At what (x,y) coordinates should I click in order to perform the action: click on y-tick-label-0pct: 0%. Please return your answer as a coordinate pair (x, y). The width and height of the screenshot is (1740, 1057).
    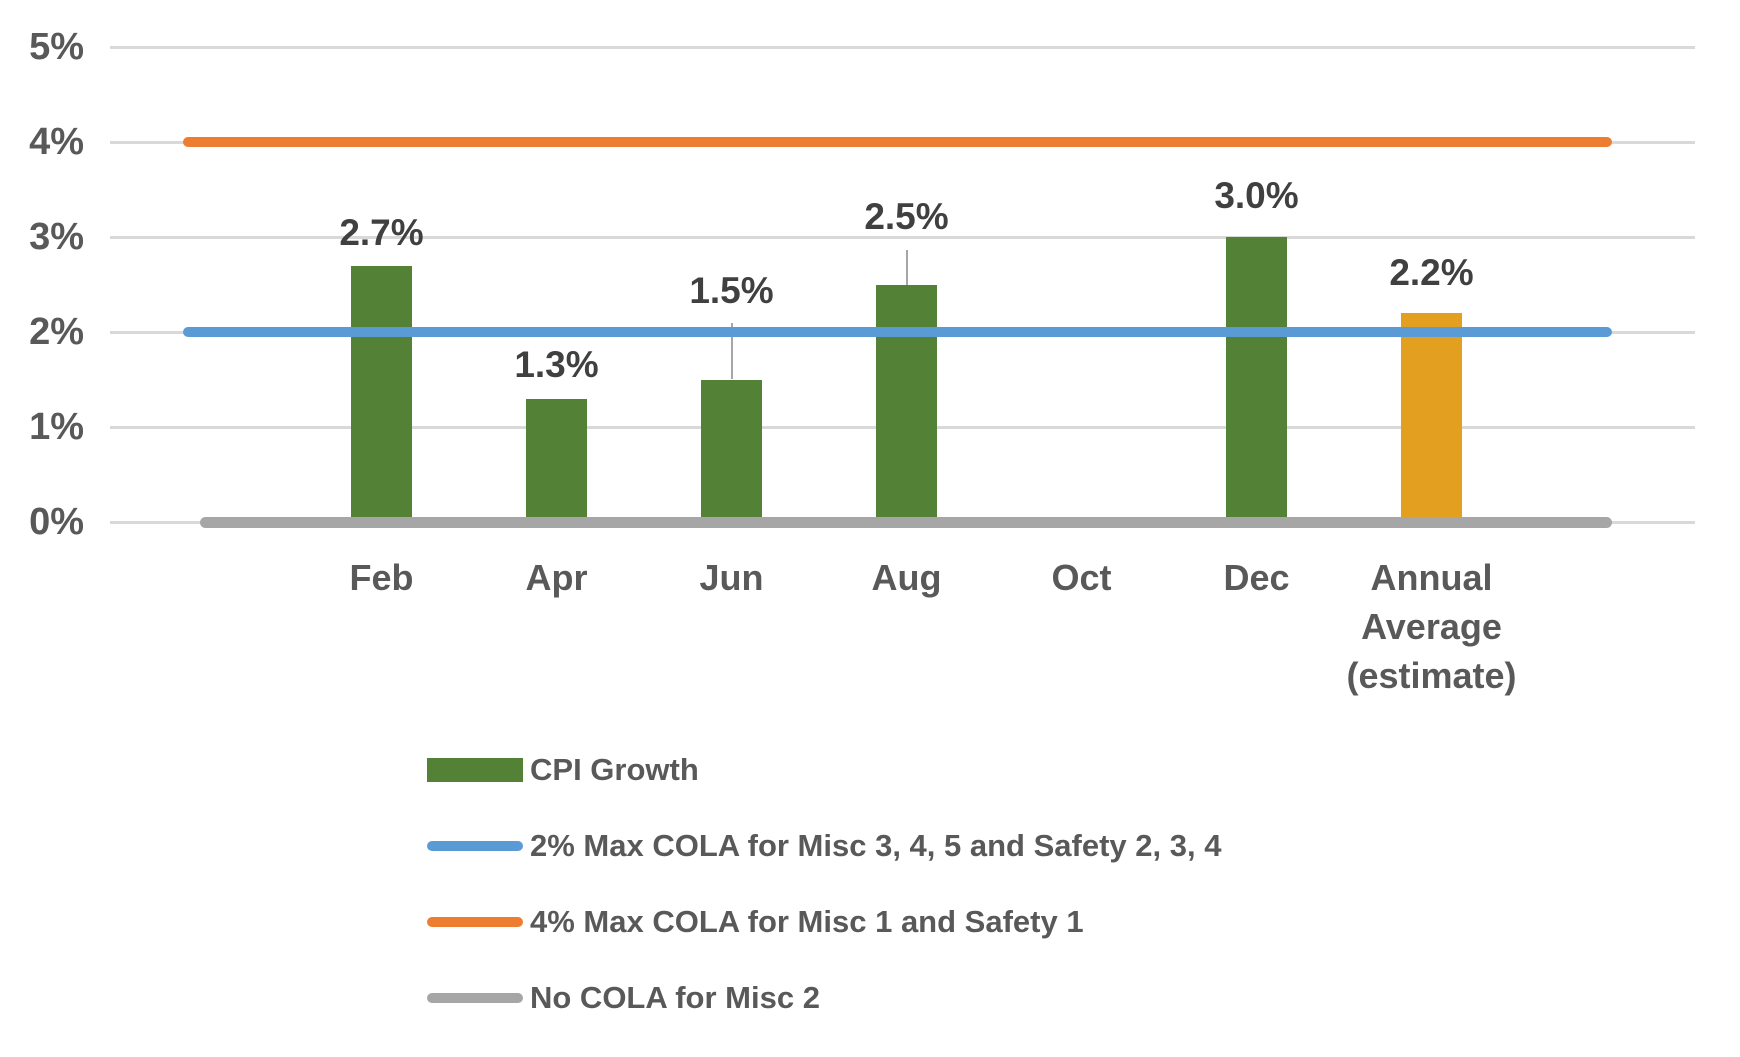
    Looking at the image, I should click on (56, 522).